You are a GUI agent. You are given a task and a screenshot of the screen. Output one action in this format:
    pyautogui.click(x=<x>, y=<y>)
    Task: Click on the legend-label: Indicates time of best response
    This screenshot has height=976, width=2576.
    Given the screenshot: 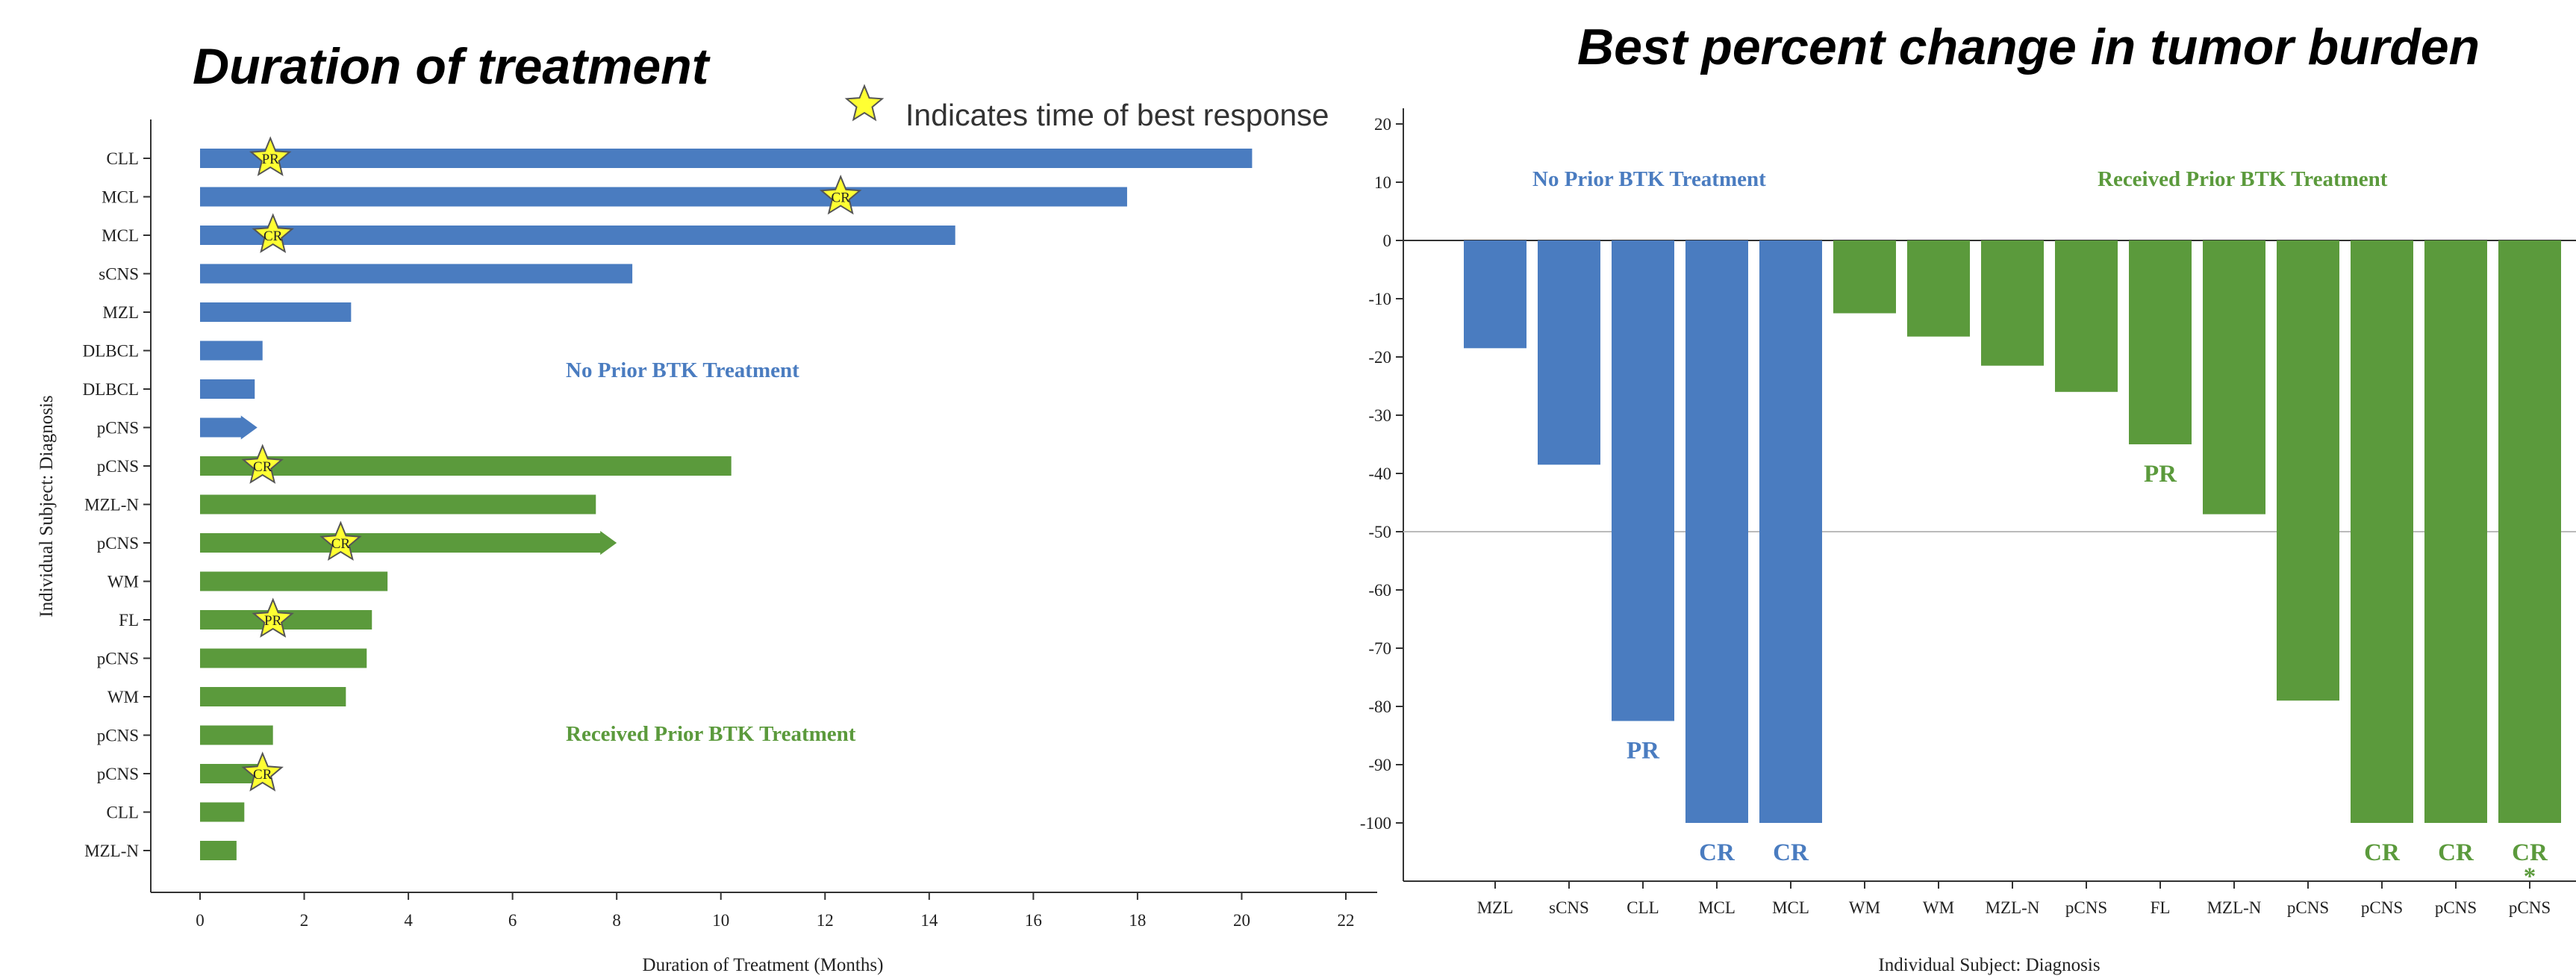 What is the action you would take?
    pyautogui.click(x=1117, y=115)
    